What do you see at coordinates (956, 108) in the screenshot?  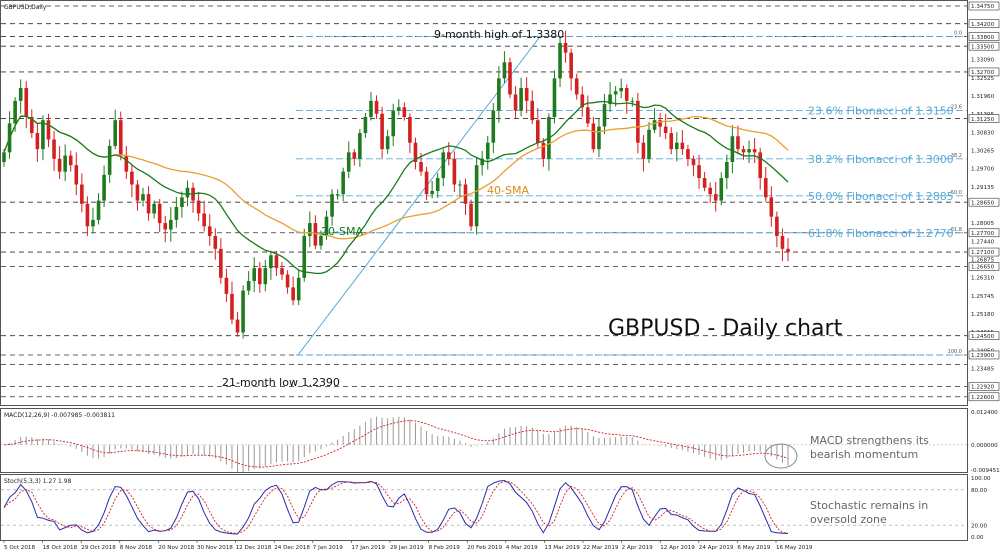 I see `fibonacci-tag: 23.6` at bounding box center [956, 108].